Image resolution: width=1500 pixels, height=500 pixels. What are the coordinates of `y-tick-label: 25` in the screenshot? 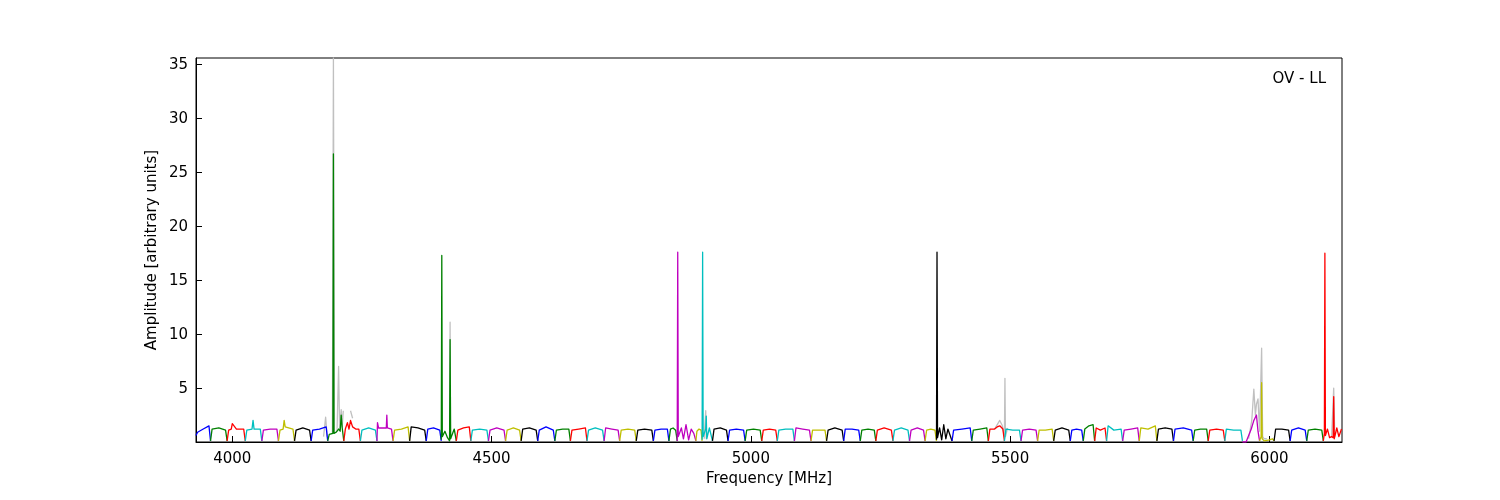 It's located at (178, 172).